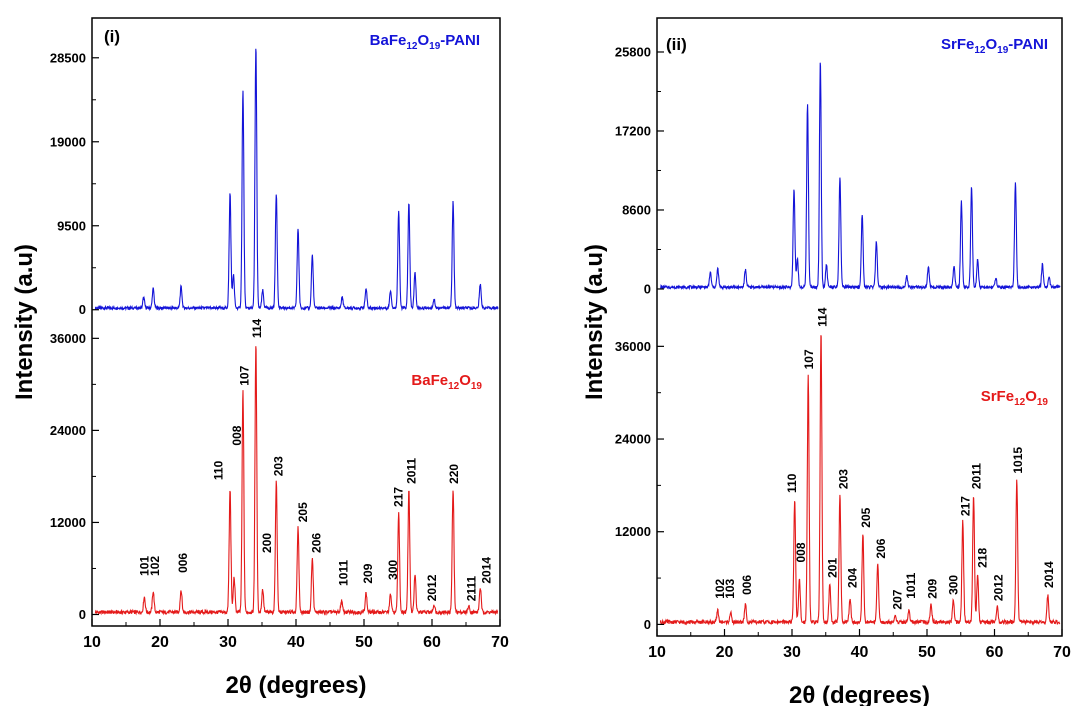 The image size is (1072, 706). What do you see at coordinates (471, 589) in the screenshot?
I see `peak-index-label: 2111` at bounding box center [471, 589].